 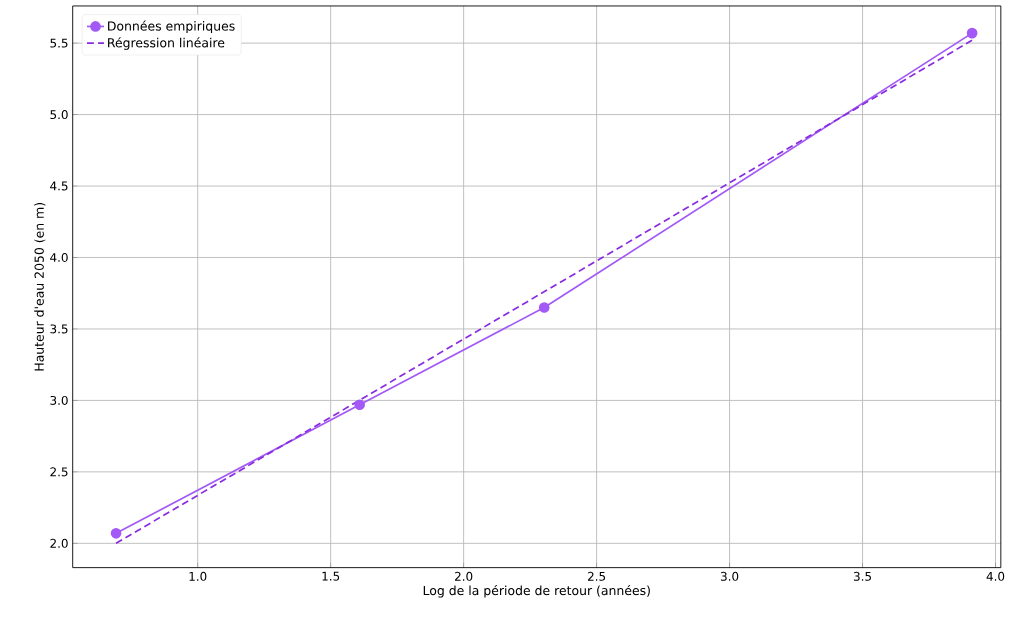 I want to click on x-tick-label: 2.5, so click(x=596, y=576).